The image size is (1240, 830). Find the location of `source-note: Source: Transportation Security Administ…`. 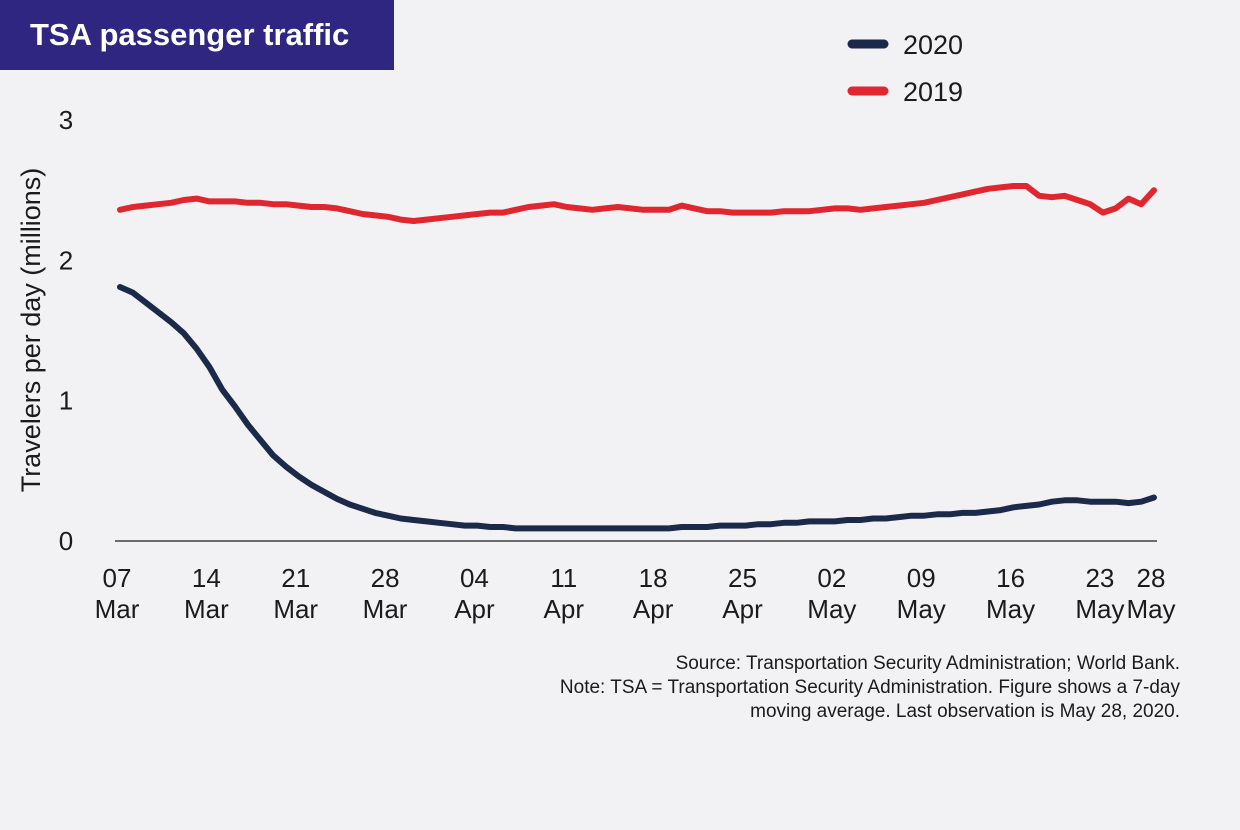

source-note: Source: Transportation Security Administ… is located at coordinates (927, 663).